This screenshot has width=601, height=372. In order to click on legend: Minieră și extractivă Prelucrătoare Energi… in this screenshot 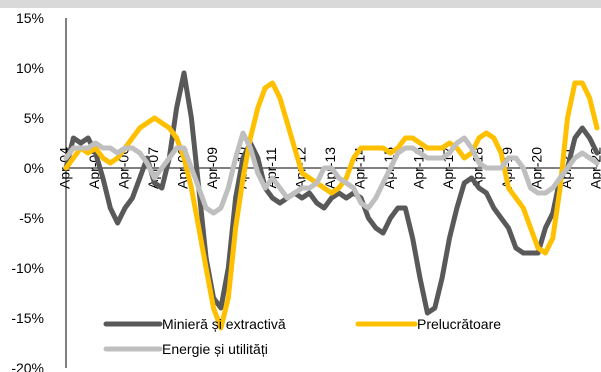, I will do `click(303, 336)`.